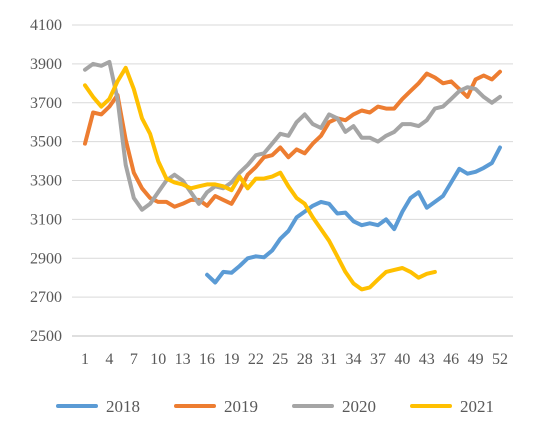 The height and width of the screenshot is (430, 550). Describe the element at coordinates (256, 359) in the screenshot. I see `x-tick-label: 22` at that location.